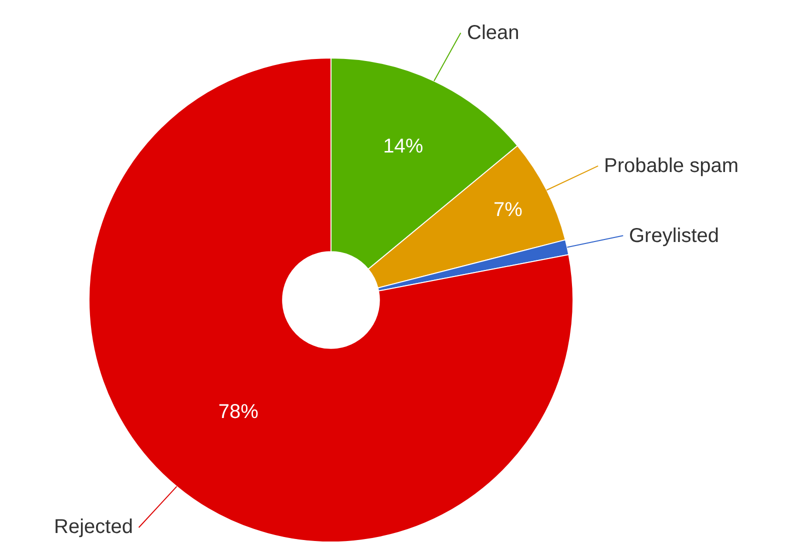  Describe the element at coordinates (508, 209) in the screenshot. I see `data-label: 7%` at that location.